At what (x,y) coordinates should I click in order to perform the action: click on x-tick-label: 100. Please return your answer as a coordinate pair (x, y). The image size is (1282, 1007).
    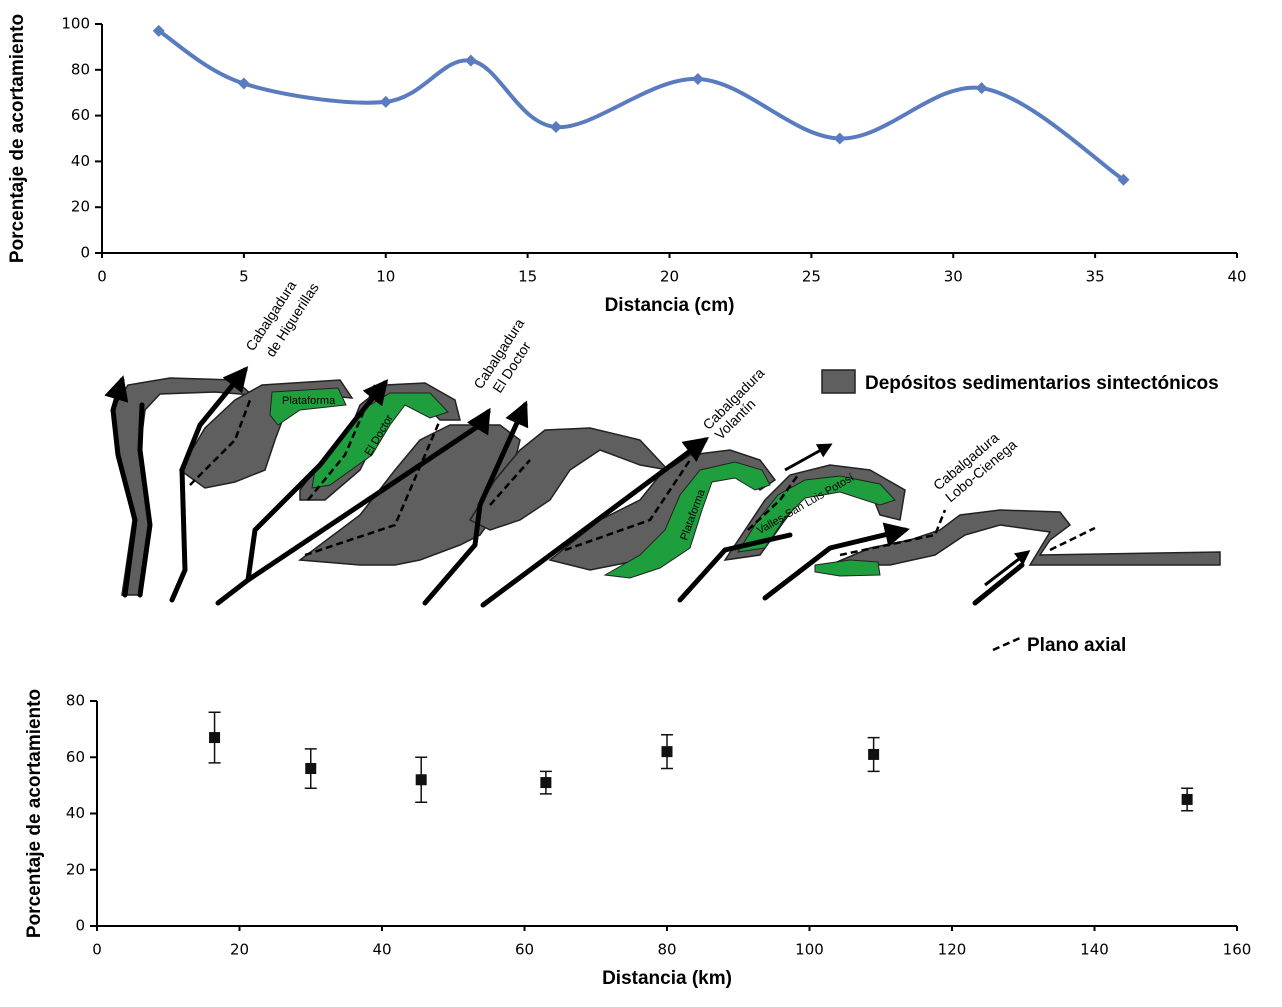
    Looking at the image, I should click on (809, 950).